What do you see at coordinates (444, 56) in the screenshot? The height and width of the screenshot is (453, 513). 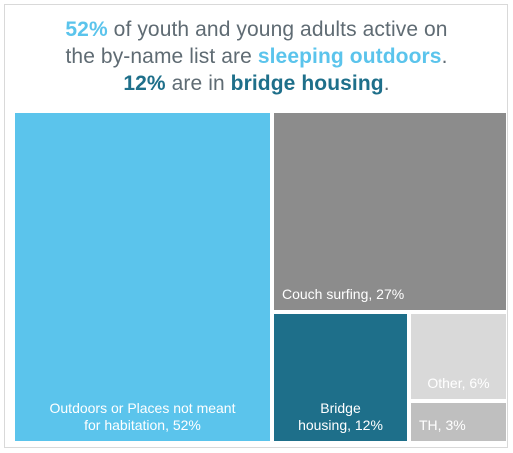 I see `headline-period-2: .` at bounding box center [444, 56].